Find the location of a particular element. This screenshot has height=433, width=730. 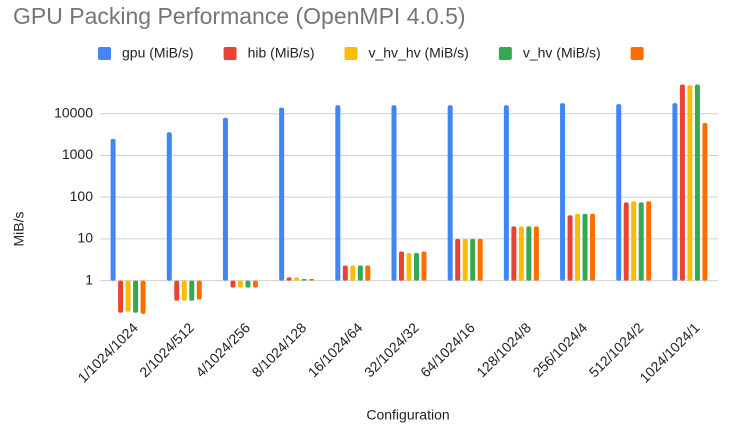

x-tick-label: 16/1024/64 is located at coordinates (335, 349).